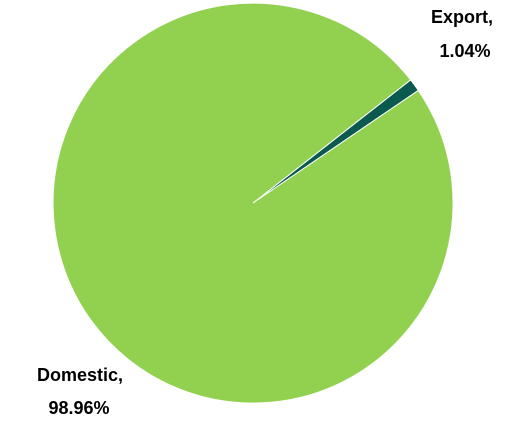  What do you see at coordinates (464, 51) in the screenshot?
I see `slice-label-export-value: 1.04%` at bounding box center [464, 51].